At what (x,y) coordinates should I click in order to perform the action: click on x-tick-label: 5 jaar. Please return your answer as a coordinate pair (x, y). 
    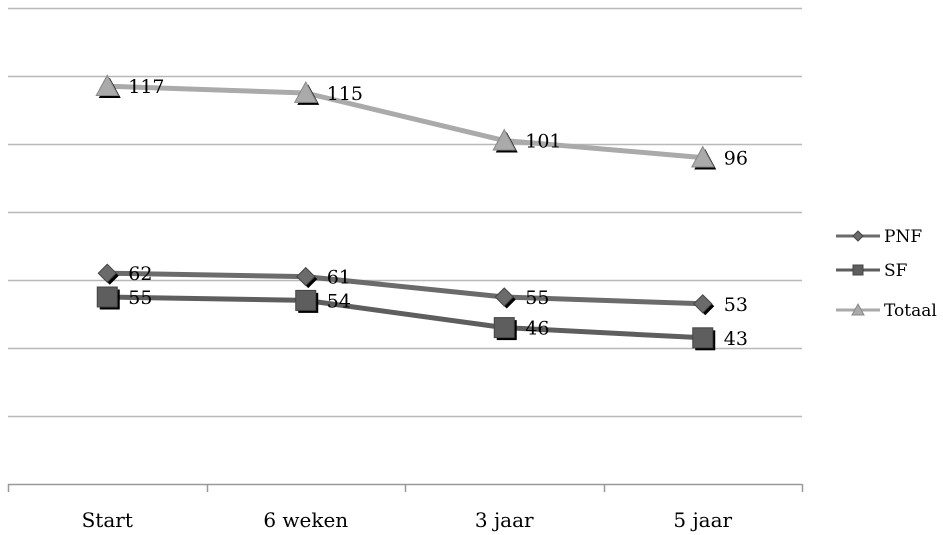
    Looking at the image, I should click on (702, 520).